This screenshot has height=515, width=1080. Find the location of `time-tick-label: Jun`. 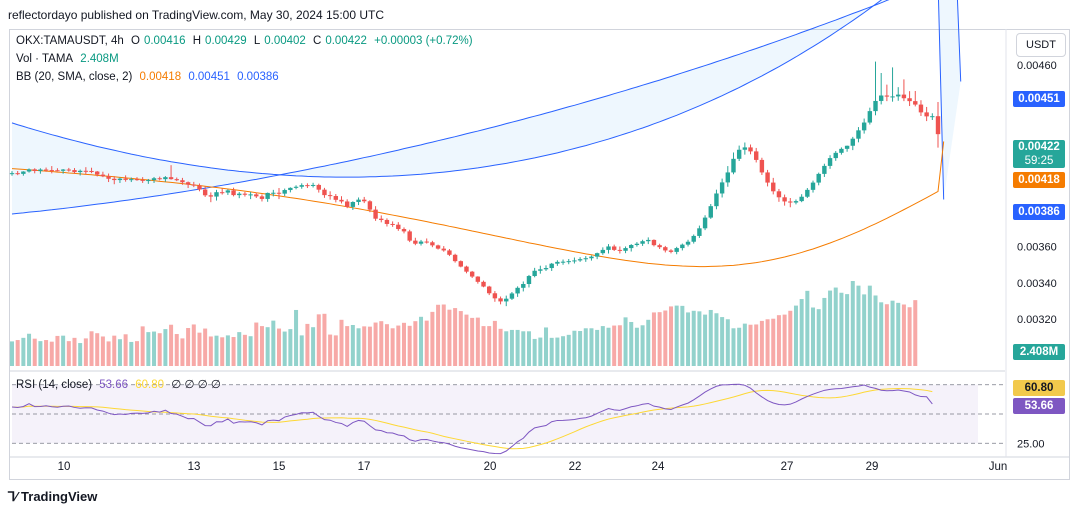

time-tick-label: Jun is located at coordinates (998, 467).